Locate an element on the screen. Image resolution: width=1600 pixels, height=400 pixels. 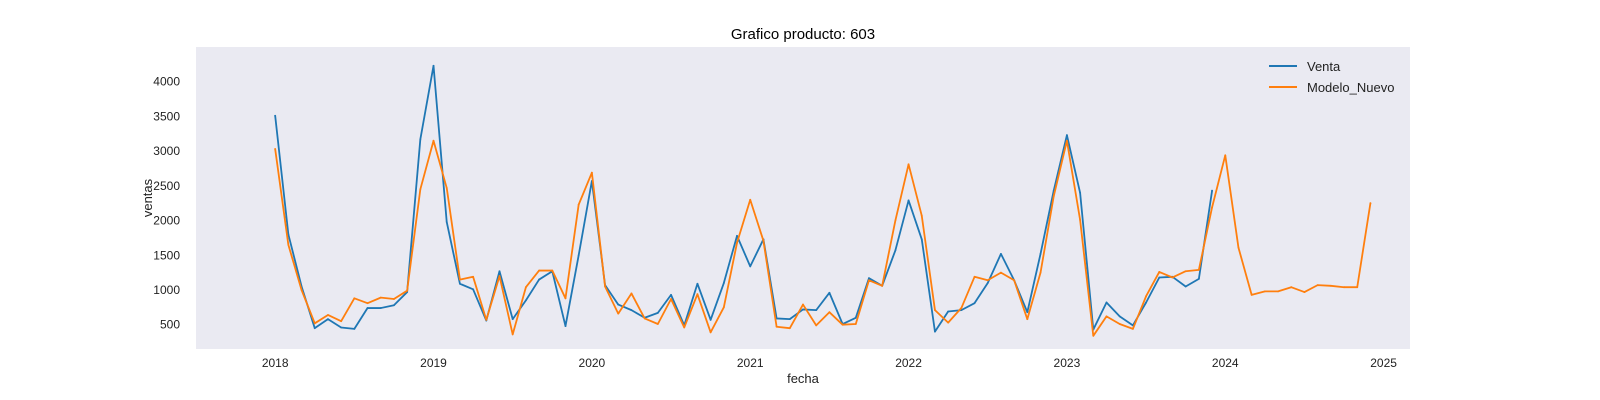
y-axis-label: ventas is located at coordinates (147, 197).